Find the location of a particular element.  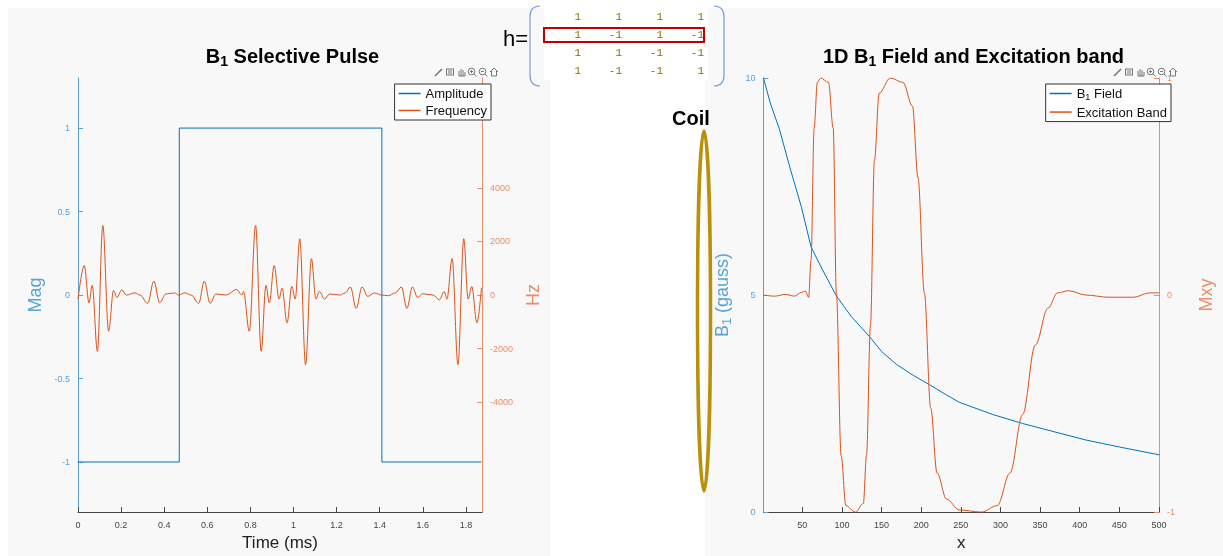

x-tick-label: 1 is located at coordinates (294, 524).